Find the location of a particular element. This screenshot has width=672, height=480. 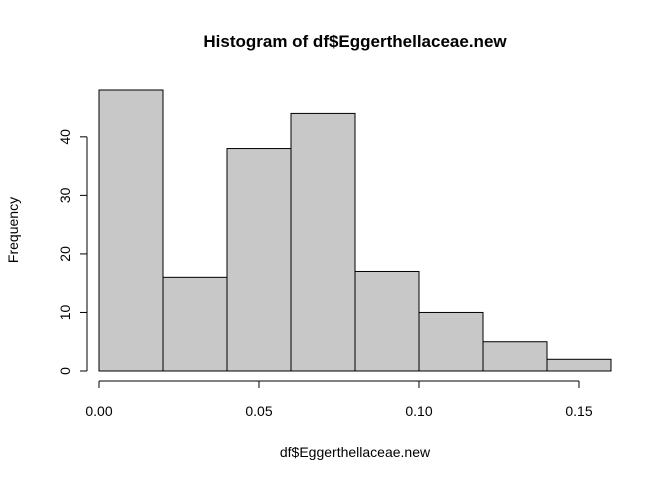

y-tick-label-1: 0 is located at coordinates (65, 371).